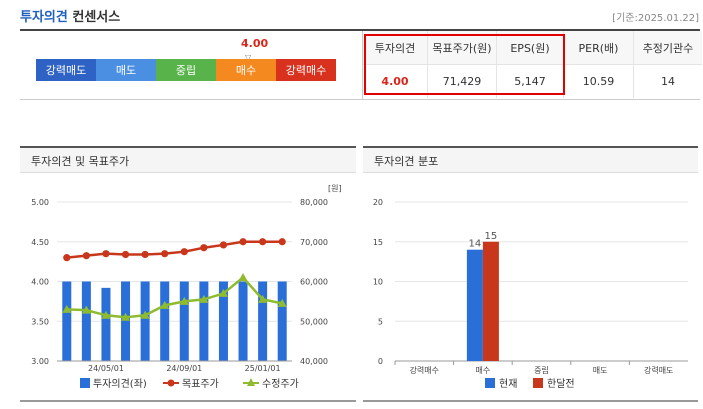 This screenshot has height=409, width=703. I want to click on chart1-left-tick: 3.50, so click(40, 321).